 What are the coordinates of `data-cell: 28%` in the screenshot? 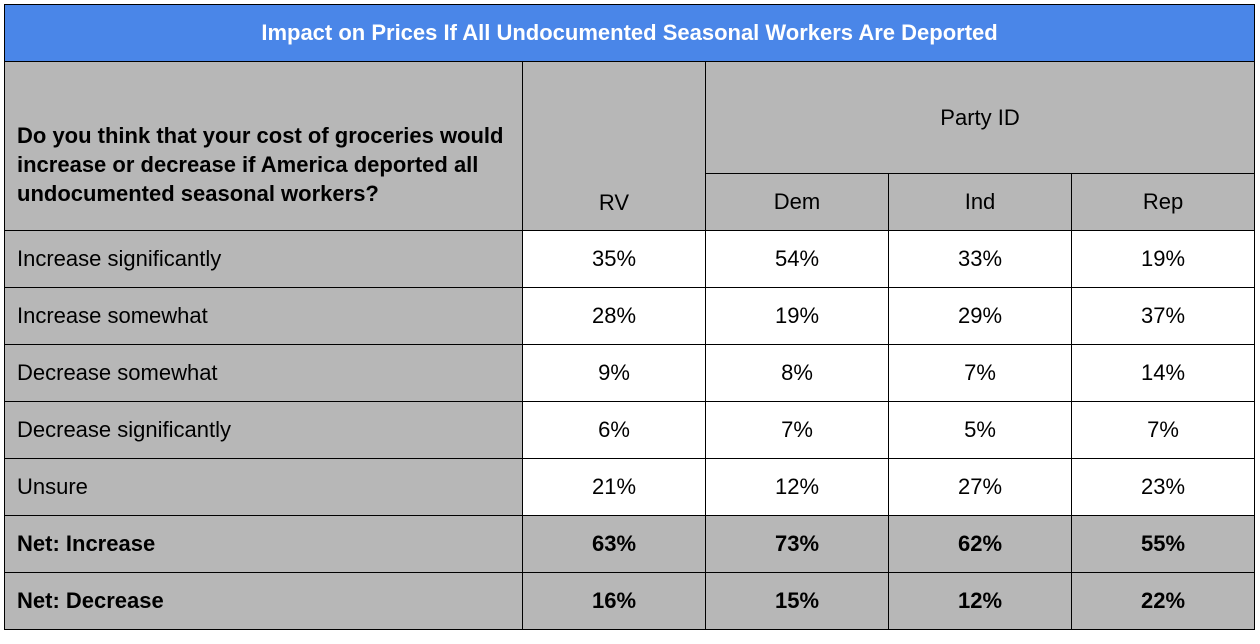 It's located at (614, 316).